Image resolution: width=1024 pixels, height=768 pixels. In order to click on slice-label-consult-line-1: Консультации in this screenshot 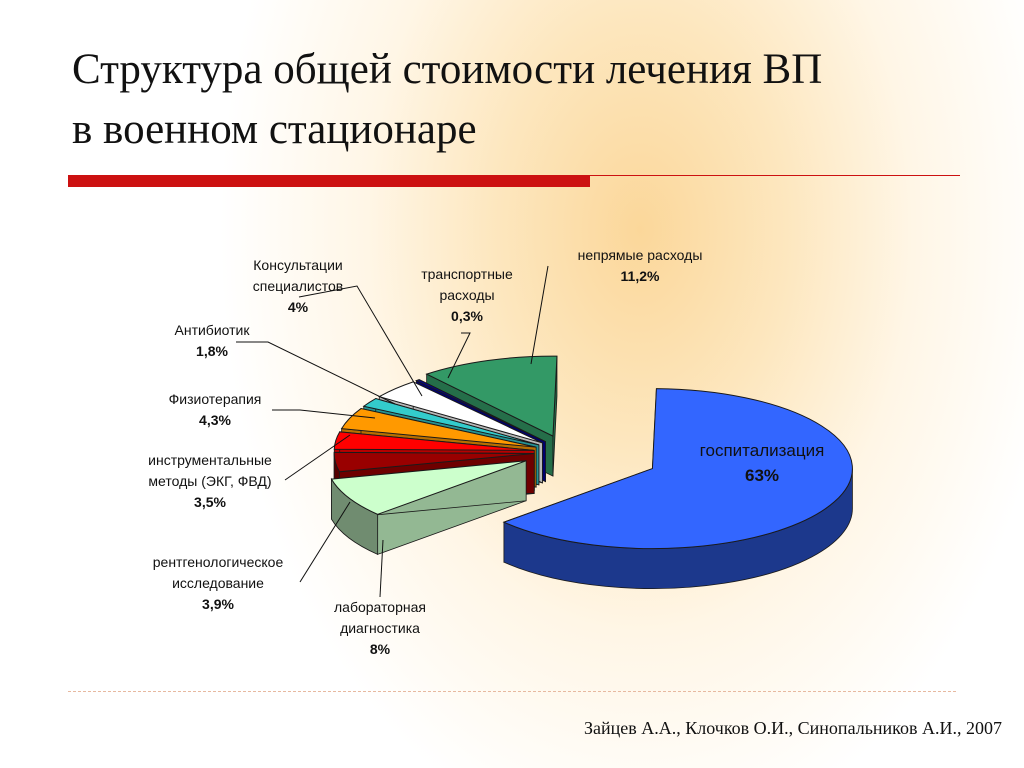, I will do `click(298, 265)`.